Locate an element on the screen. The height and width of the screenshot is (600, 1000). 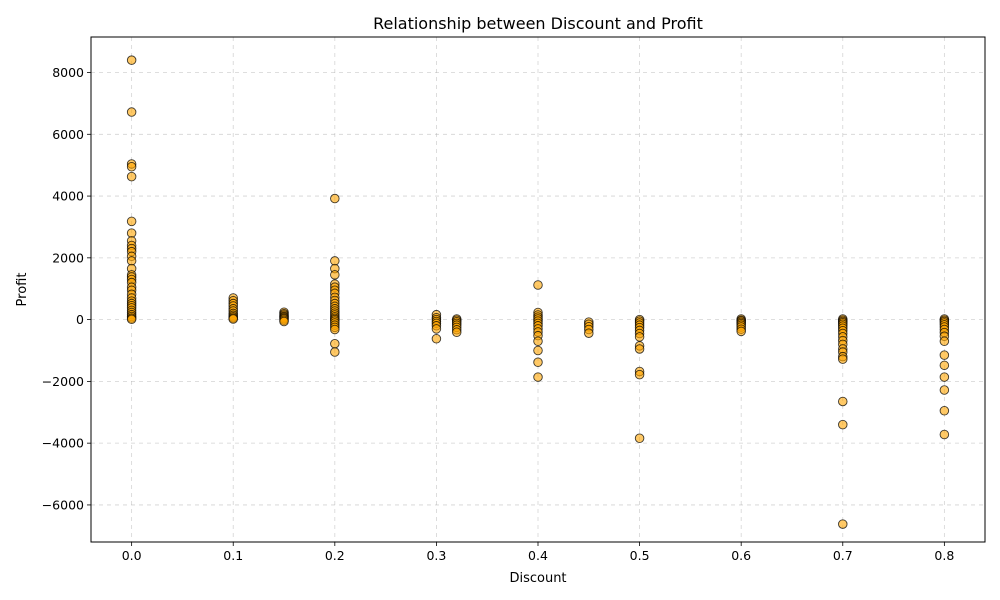
chart-title: Relationship between Discount and Profit is located at coordinates (538, 23).